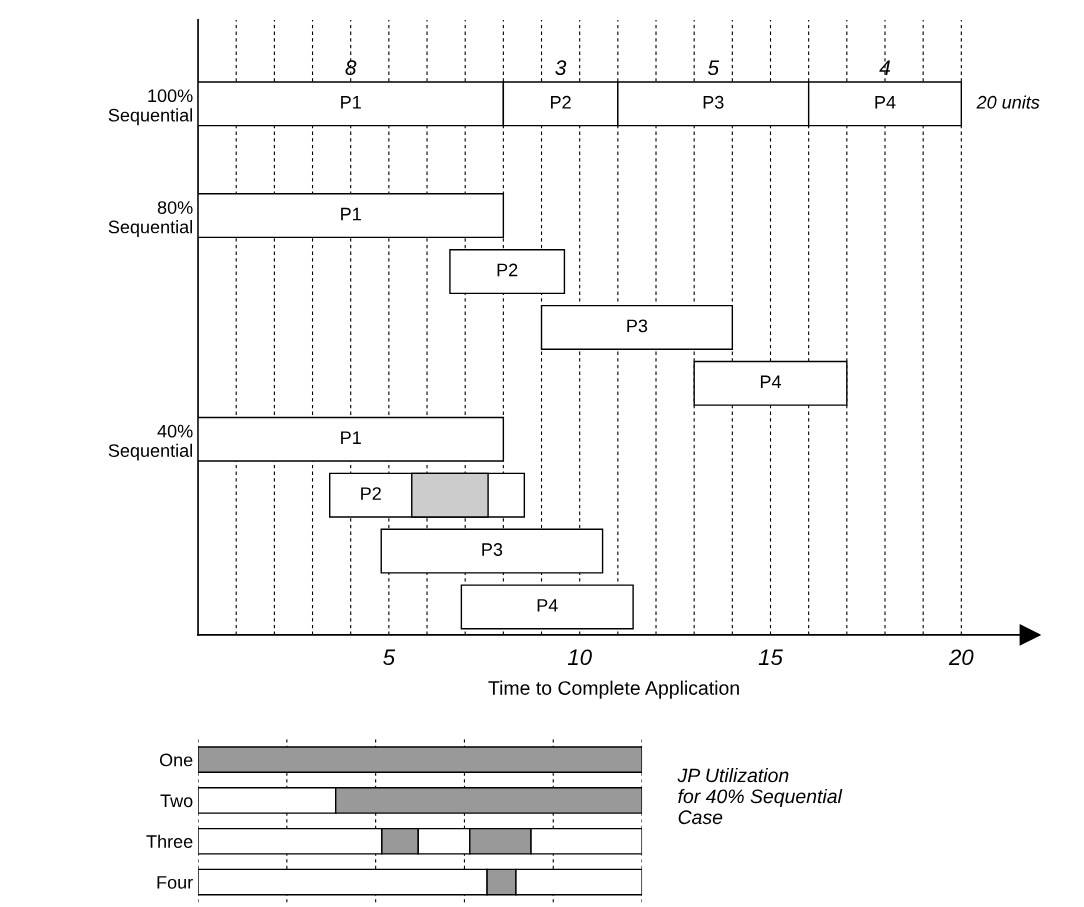 This screenshot has height=907, width=1084. Describe the element at coordinates (176, 760) in the screenshot. I see `y-tick-label: One` at that location.